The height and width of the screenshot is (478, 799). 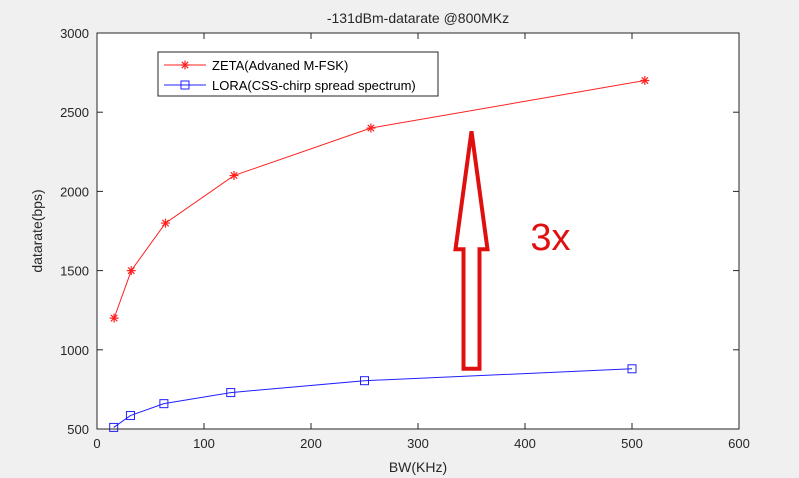 I want to click on legend-box, so click(x=298, y=74).